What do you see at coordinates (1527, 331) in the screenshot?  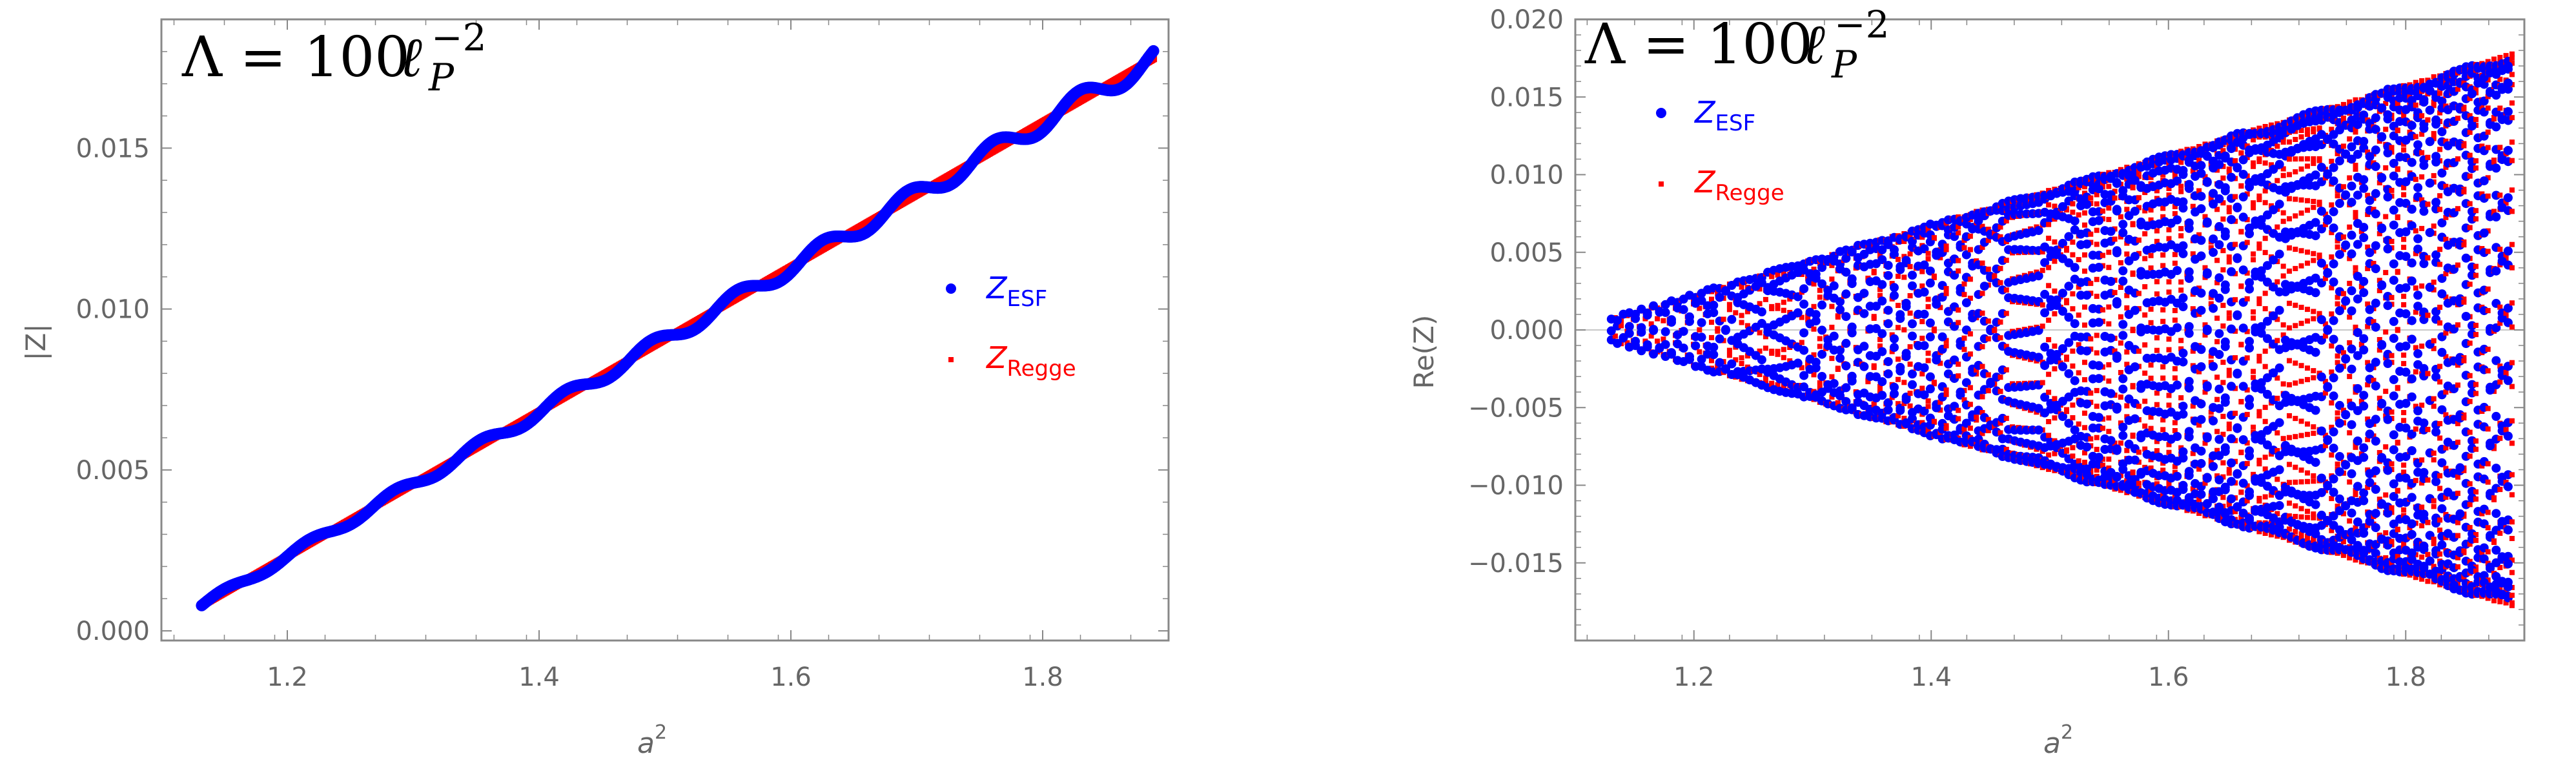 I see `right-ytick-label: 0.000` at bounding box center [1527, 331].